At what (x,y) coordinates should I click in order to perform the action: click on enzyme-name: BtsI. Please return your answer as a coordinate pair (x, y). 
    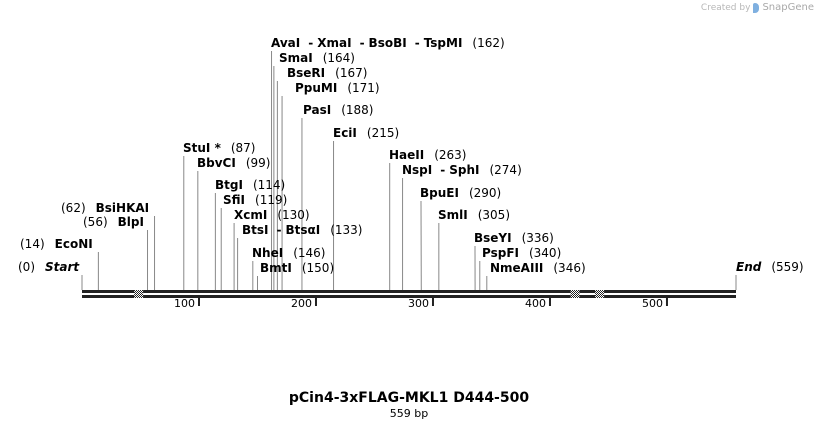
    Looking at the image, I should click on (255, 230).